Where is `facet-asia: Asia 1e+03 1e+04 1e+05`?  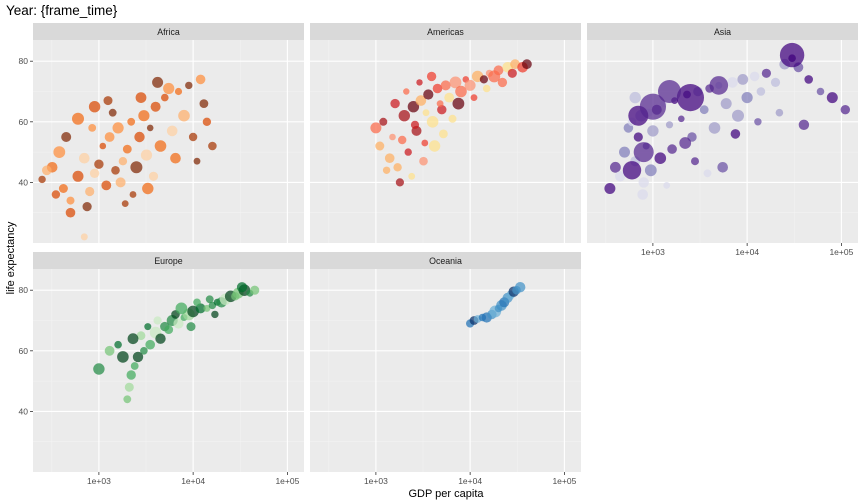 facet-asia: Asia 1e+03 1e+04 1e+05 is located at coordinates (722, 140).